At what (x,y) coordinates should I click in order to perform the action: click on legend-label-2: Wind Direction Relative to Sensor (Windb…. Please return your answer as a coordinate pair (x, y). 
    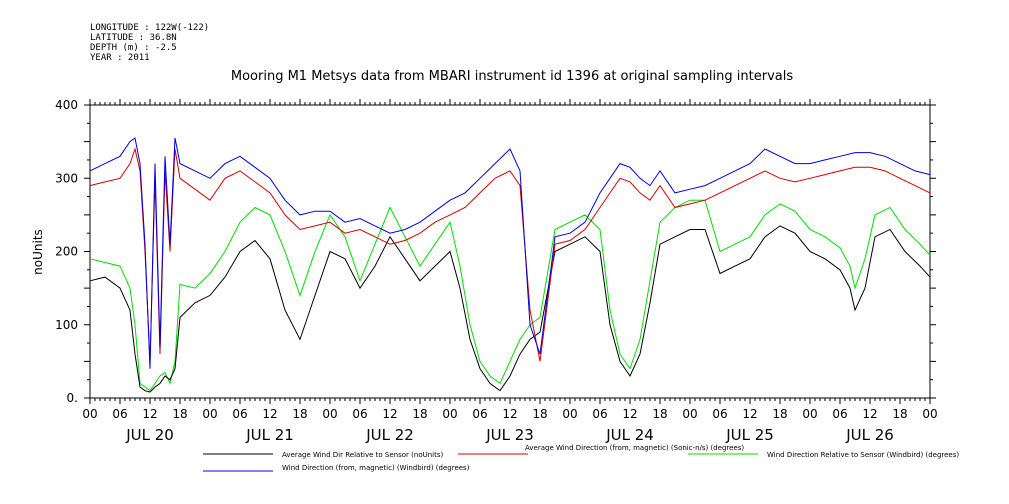
    Looking at the image, I should click on (863, 455).